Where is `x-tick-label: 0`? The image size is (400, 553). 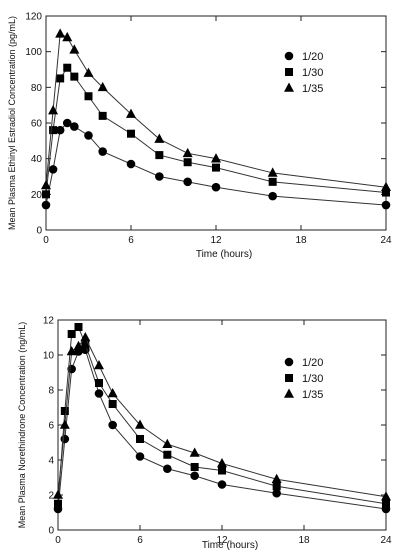
x-tick-label: 0 is located at coordinates (58, 540).